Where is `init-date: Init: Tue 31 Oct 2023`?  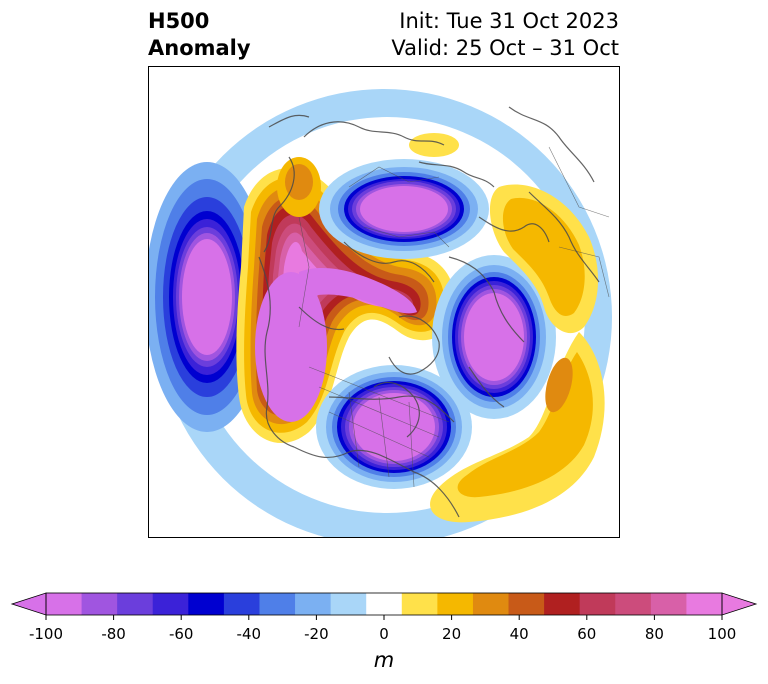 init-date: Init: Tue 31 Oct 2023 is located at coordinates (509, 21).